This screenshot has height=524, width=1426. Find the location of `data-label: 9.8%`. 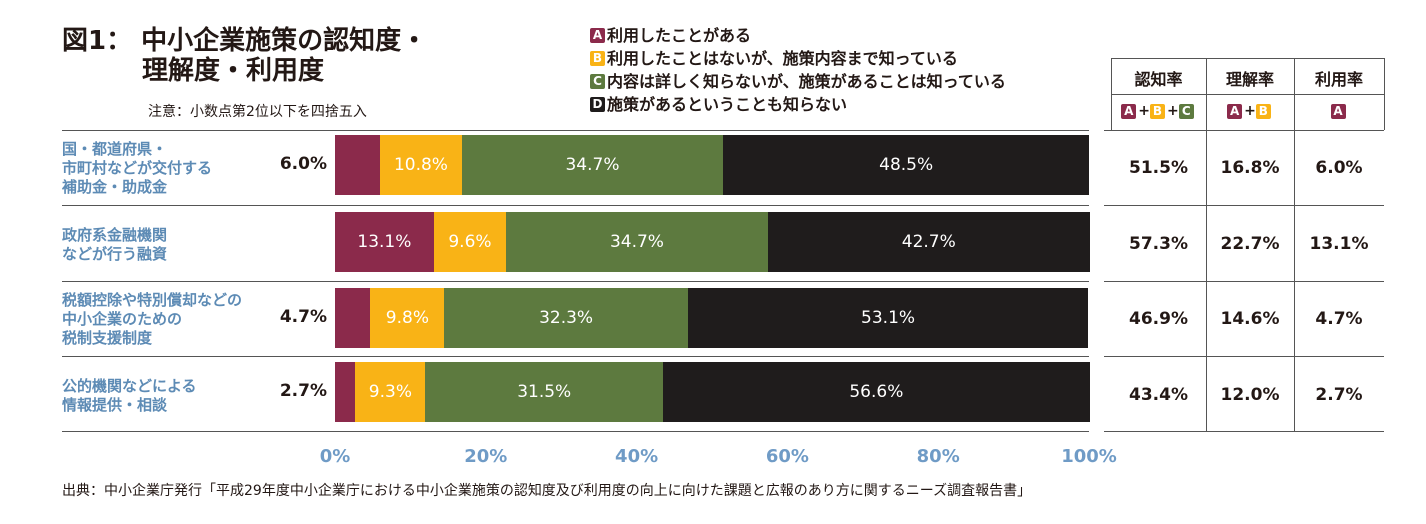

data-label: 9.8% is located at coordinates (407, 318).